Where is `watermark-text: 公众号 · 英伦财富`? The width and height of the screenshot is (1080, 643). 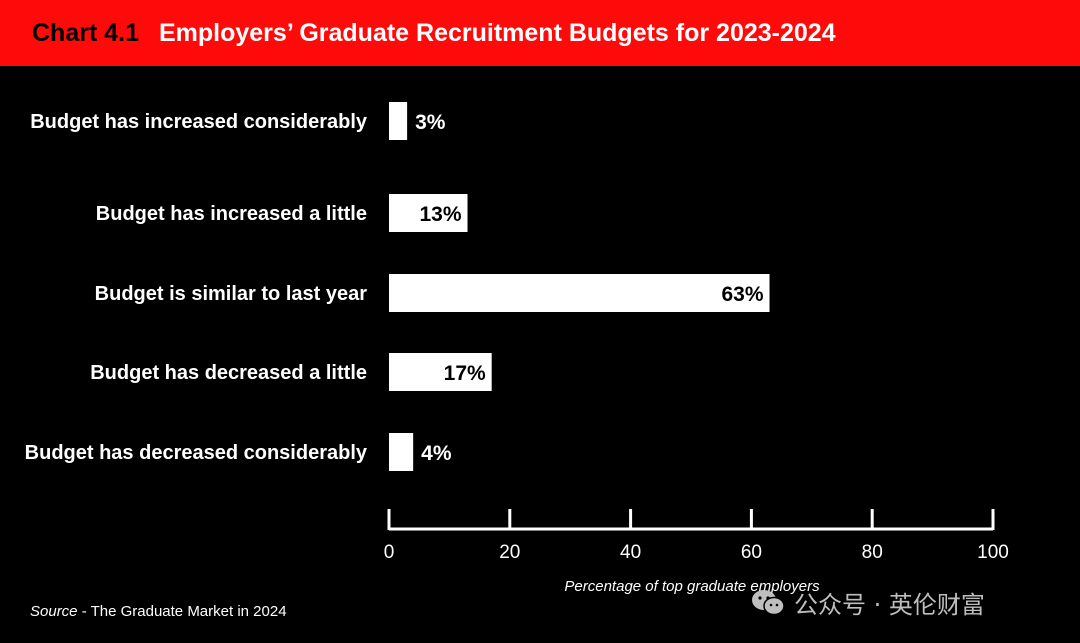
watermark-text: 公众号 · 英伦财富 is located at coordinates (889, 605).